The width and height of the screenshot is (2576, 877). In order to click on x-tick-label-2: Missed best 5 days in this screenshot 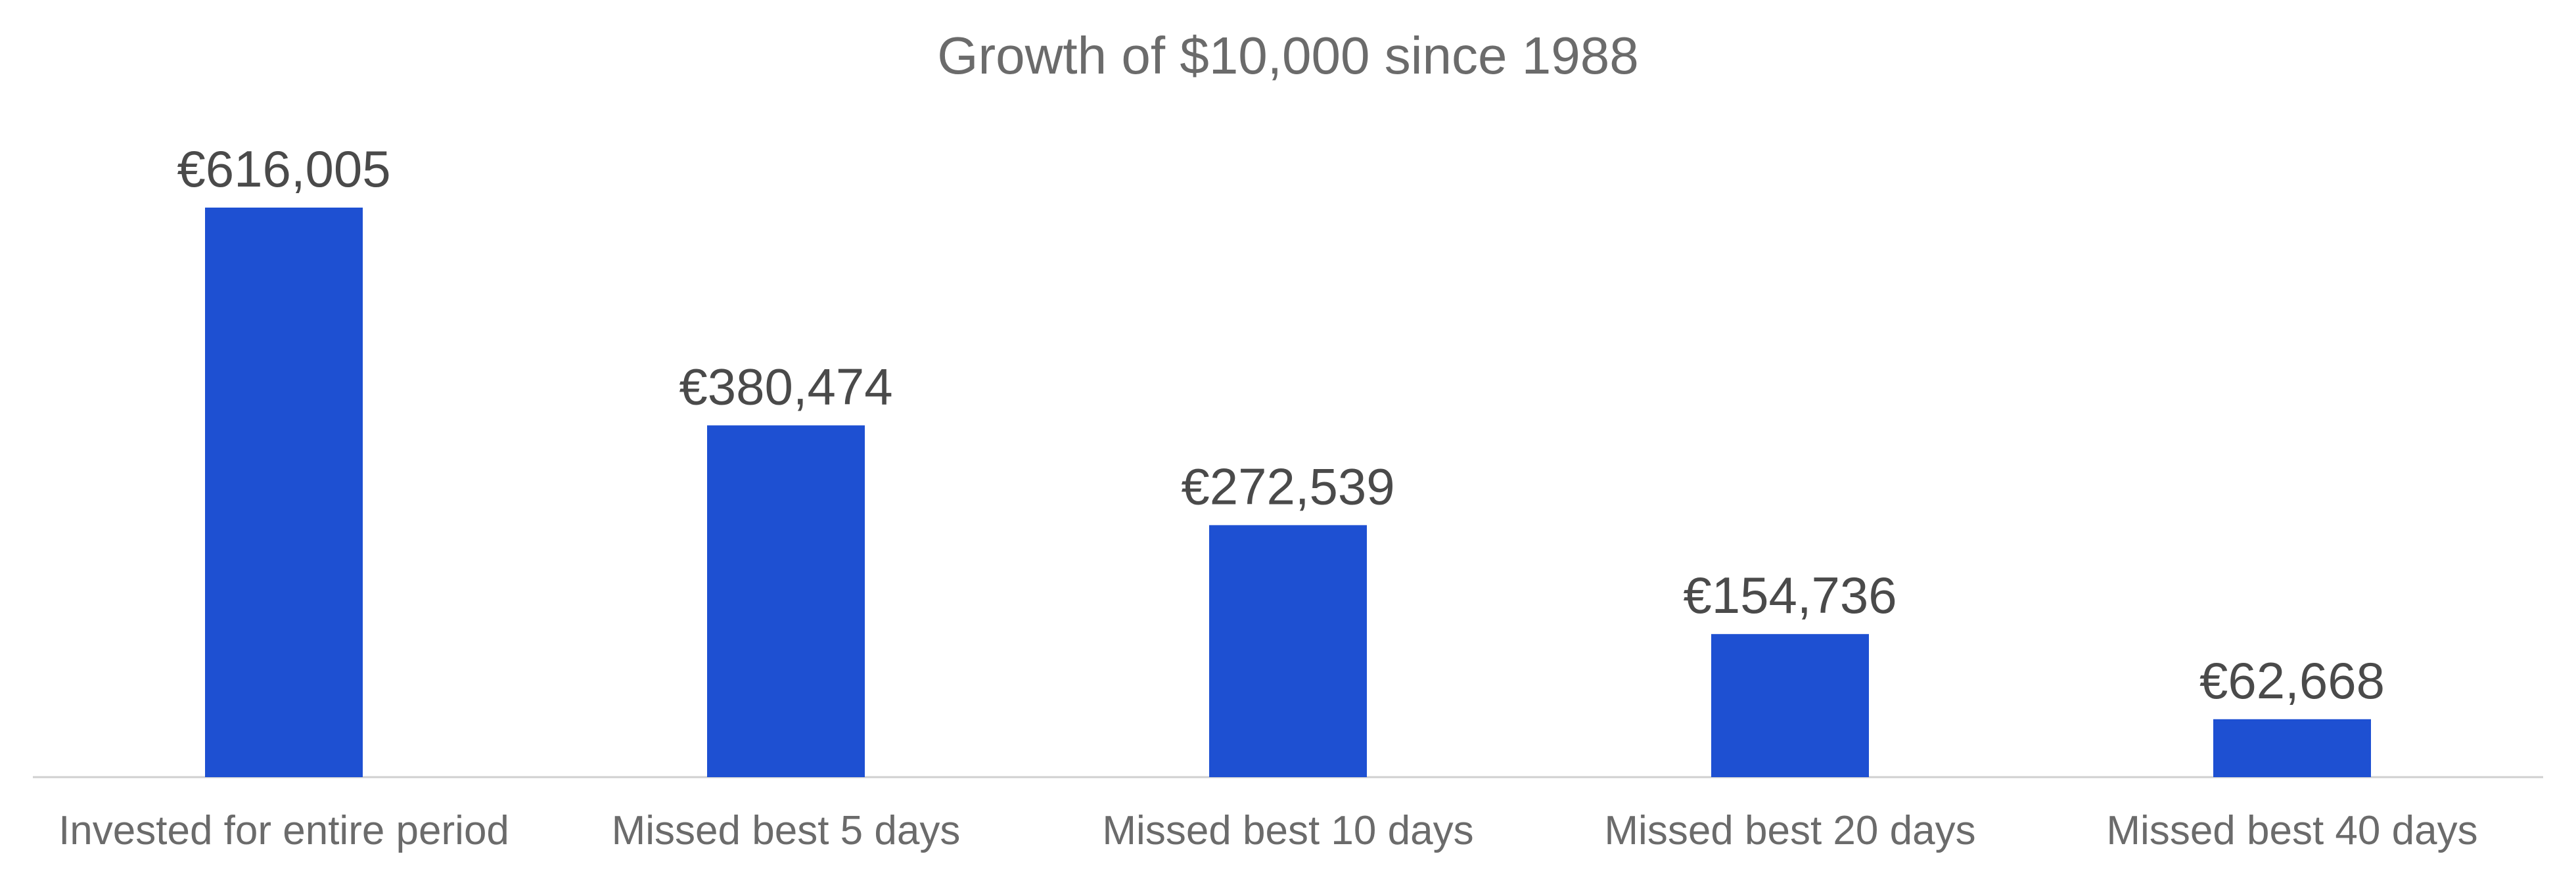, I will do `click(786, 830)`.